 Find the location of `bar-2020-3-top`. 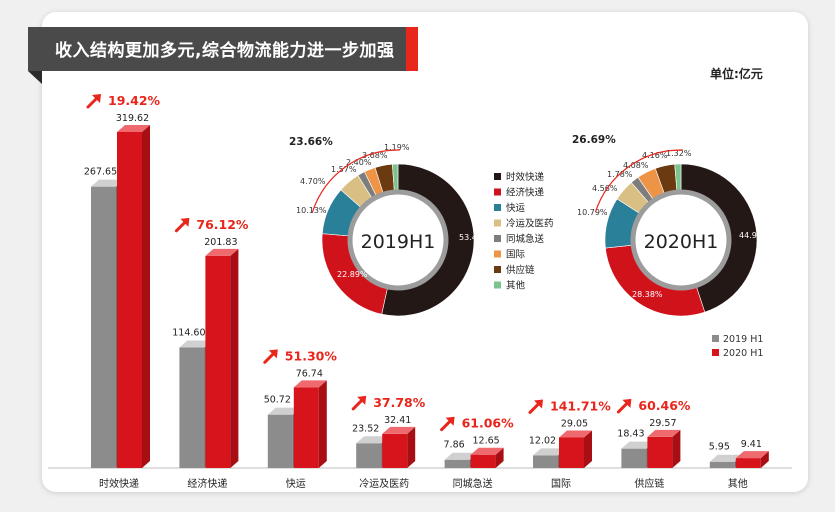

bar-2020-3-top is located at coordinates (399, 430).